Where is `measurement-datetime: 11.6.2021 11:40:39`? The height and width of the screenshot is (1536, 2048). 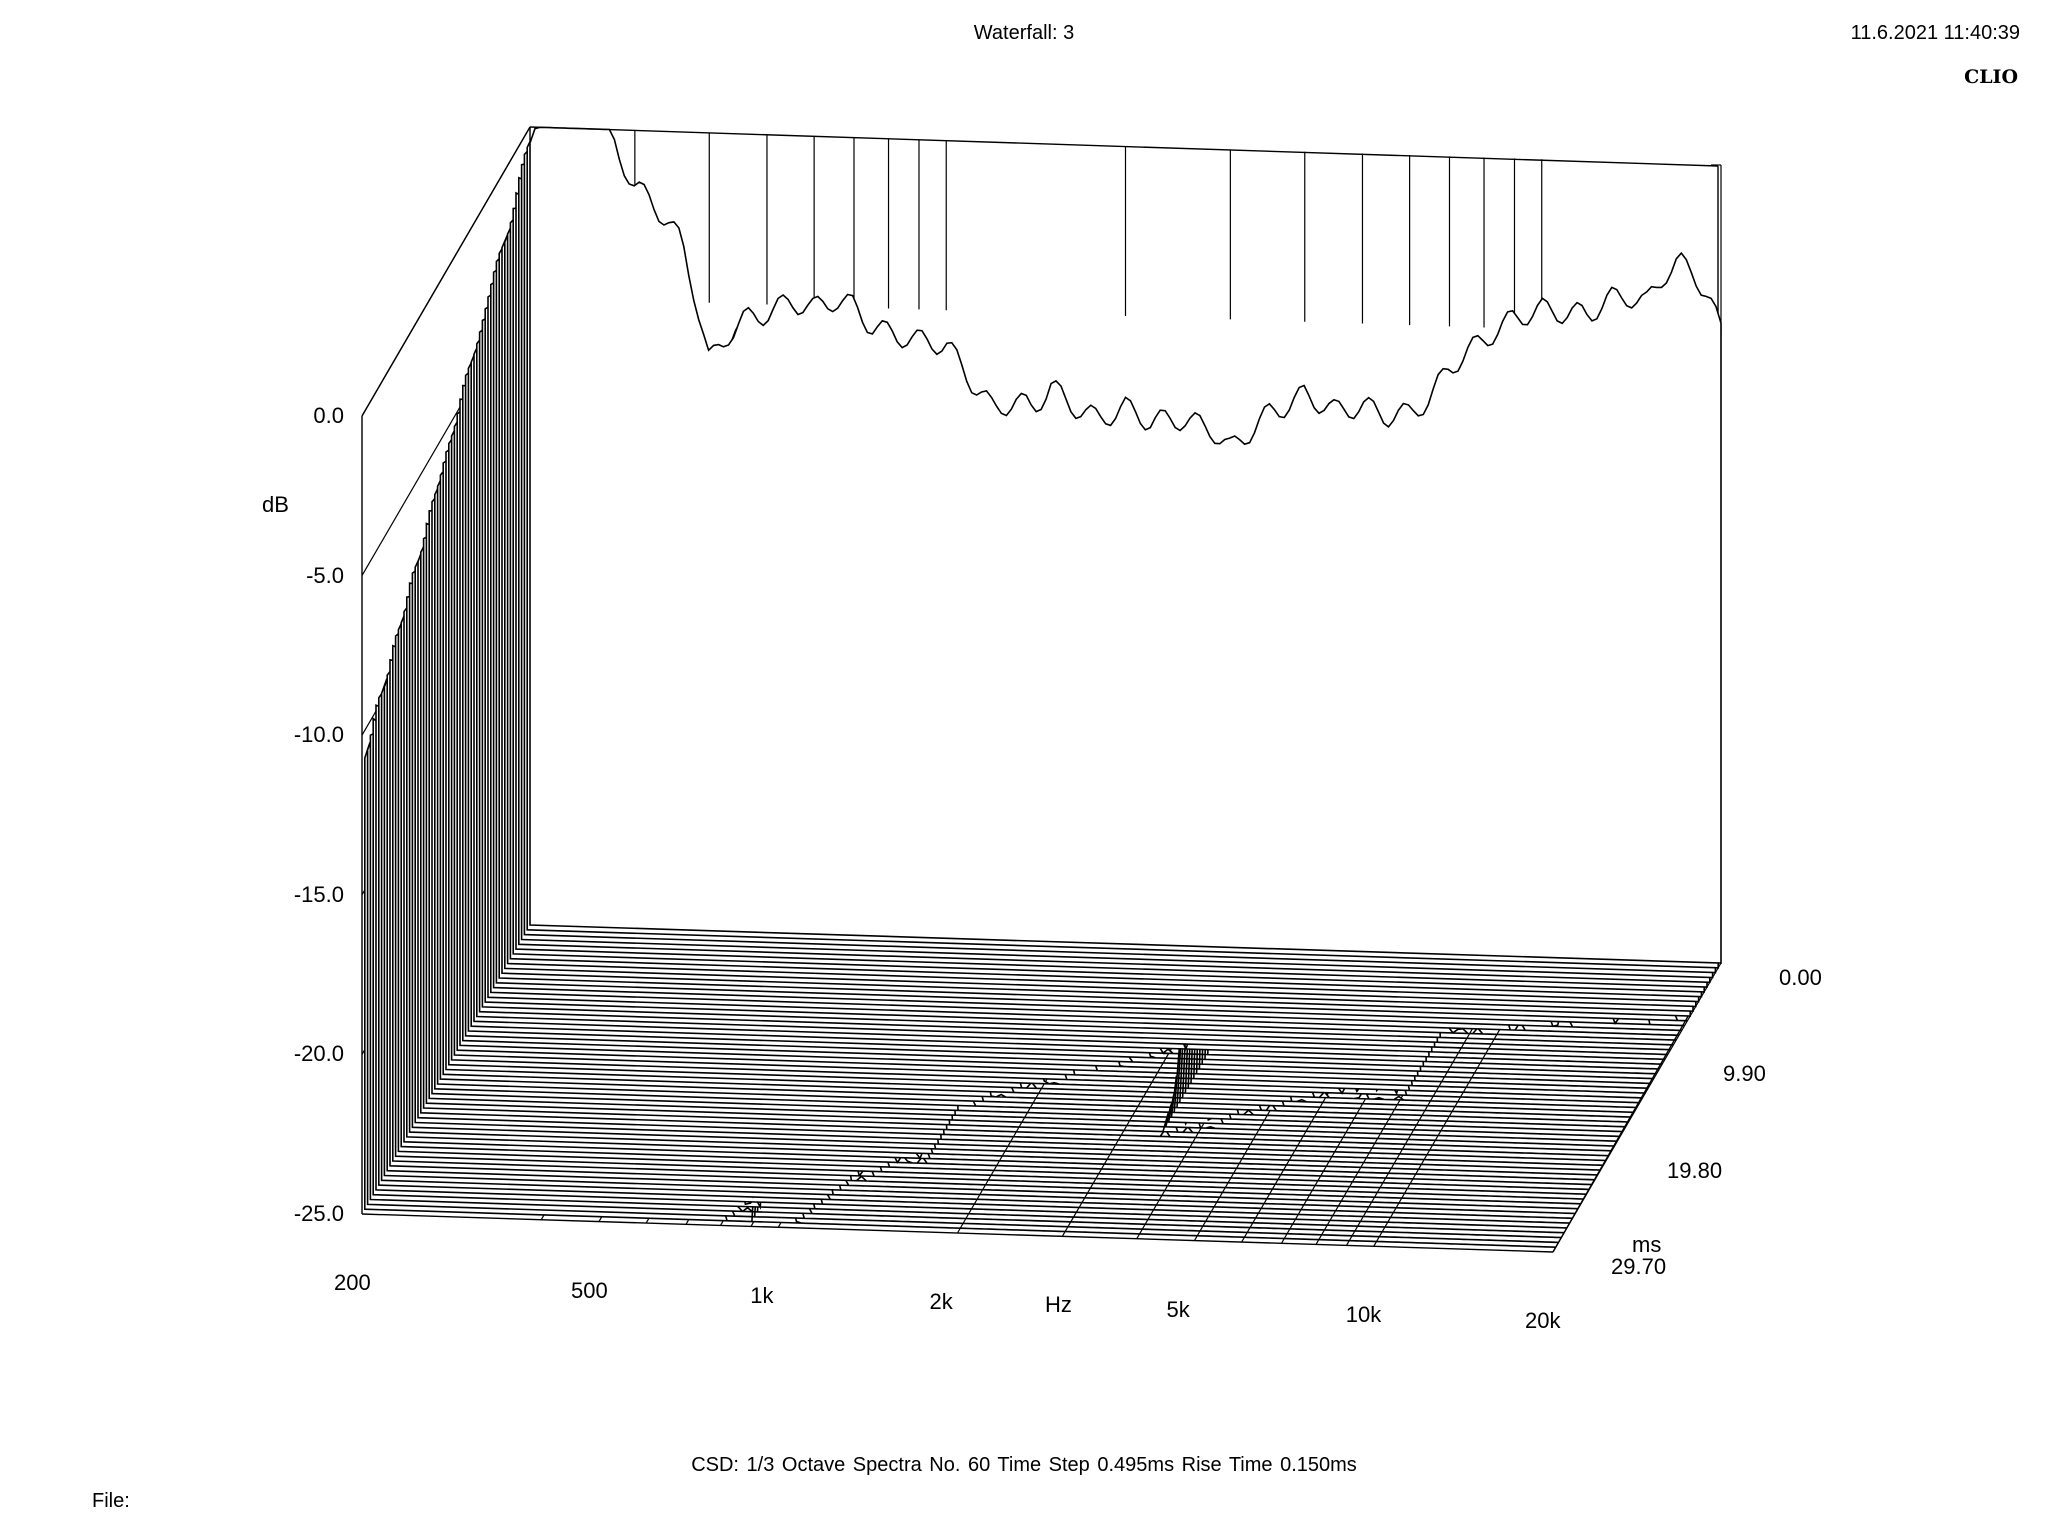
measurement-datetime: 11.6.2021 11:40:39 is located at coordinates (1935, 33).